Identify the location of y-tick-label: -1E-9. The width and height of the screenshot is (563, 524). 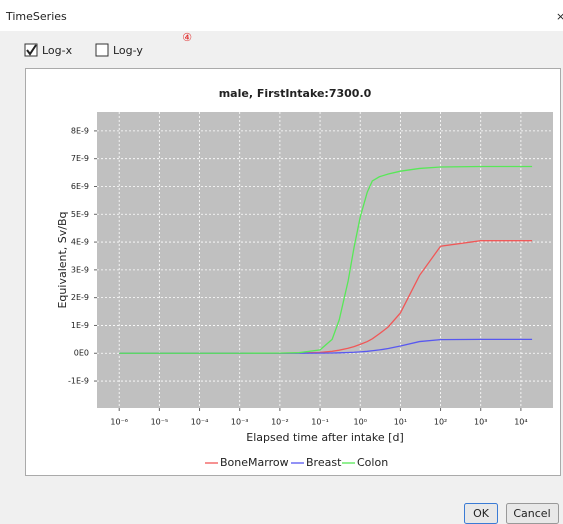
(78, 381).